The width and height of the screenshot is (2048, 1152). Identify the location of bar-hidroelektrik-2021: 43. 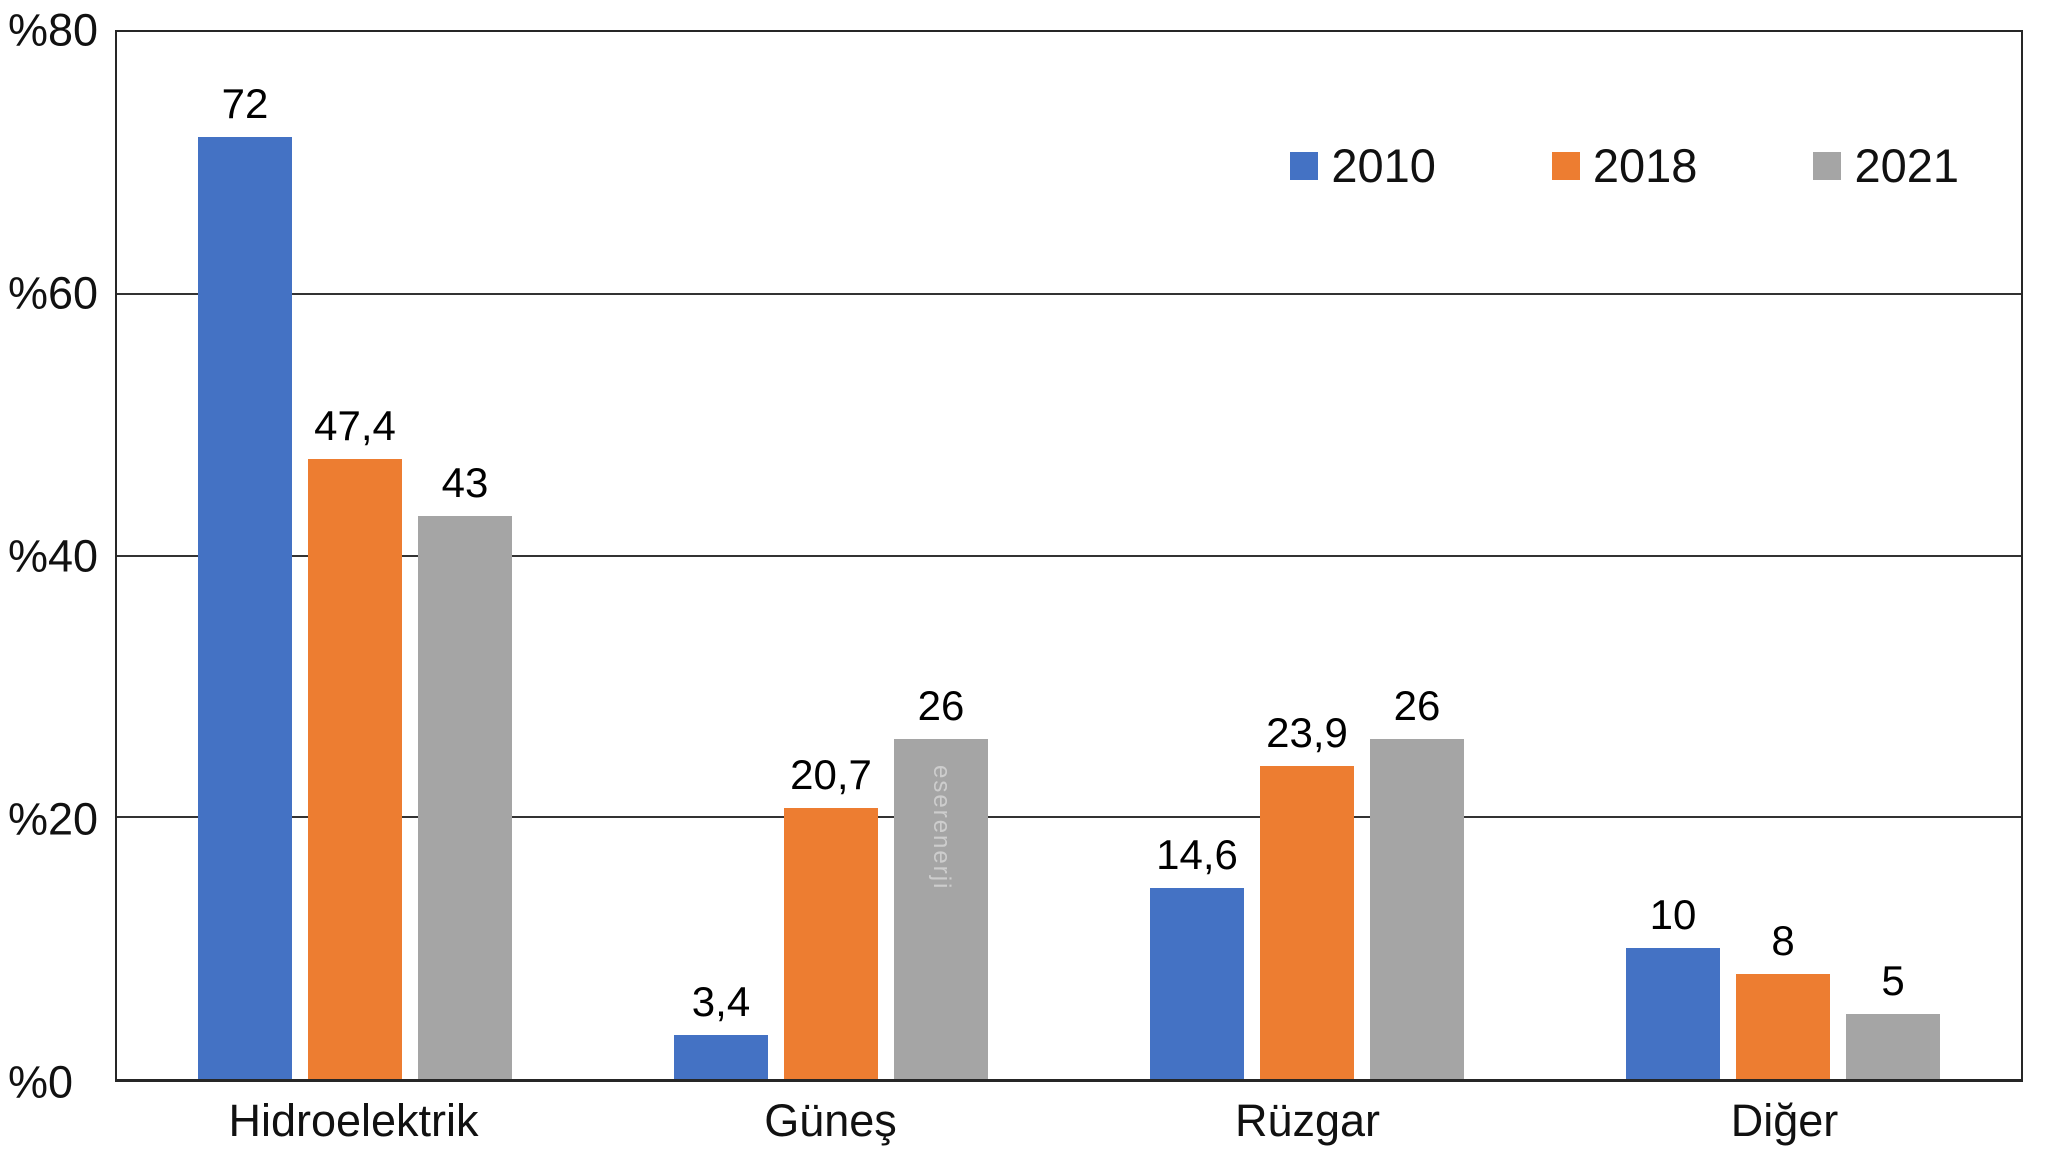
(465, 770).